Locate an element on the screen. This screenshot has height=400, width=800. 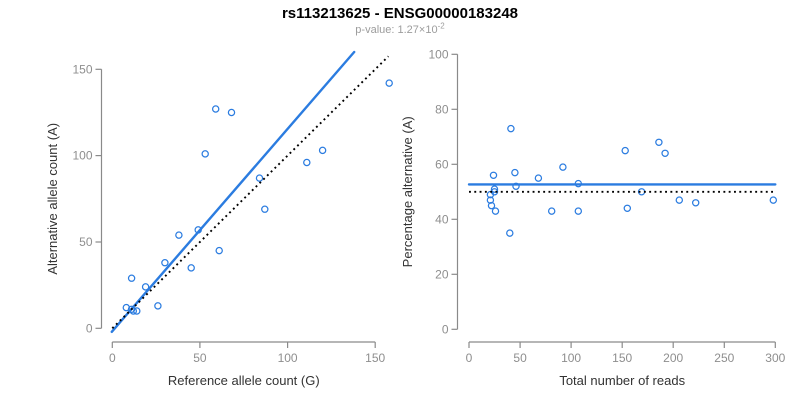
x-axis-tick-label: 300 is located at coordinates (775, 358).